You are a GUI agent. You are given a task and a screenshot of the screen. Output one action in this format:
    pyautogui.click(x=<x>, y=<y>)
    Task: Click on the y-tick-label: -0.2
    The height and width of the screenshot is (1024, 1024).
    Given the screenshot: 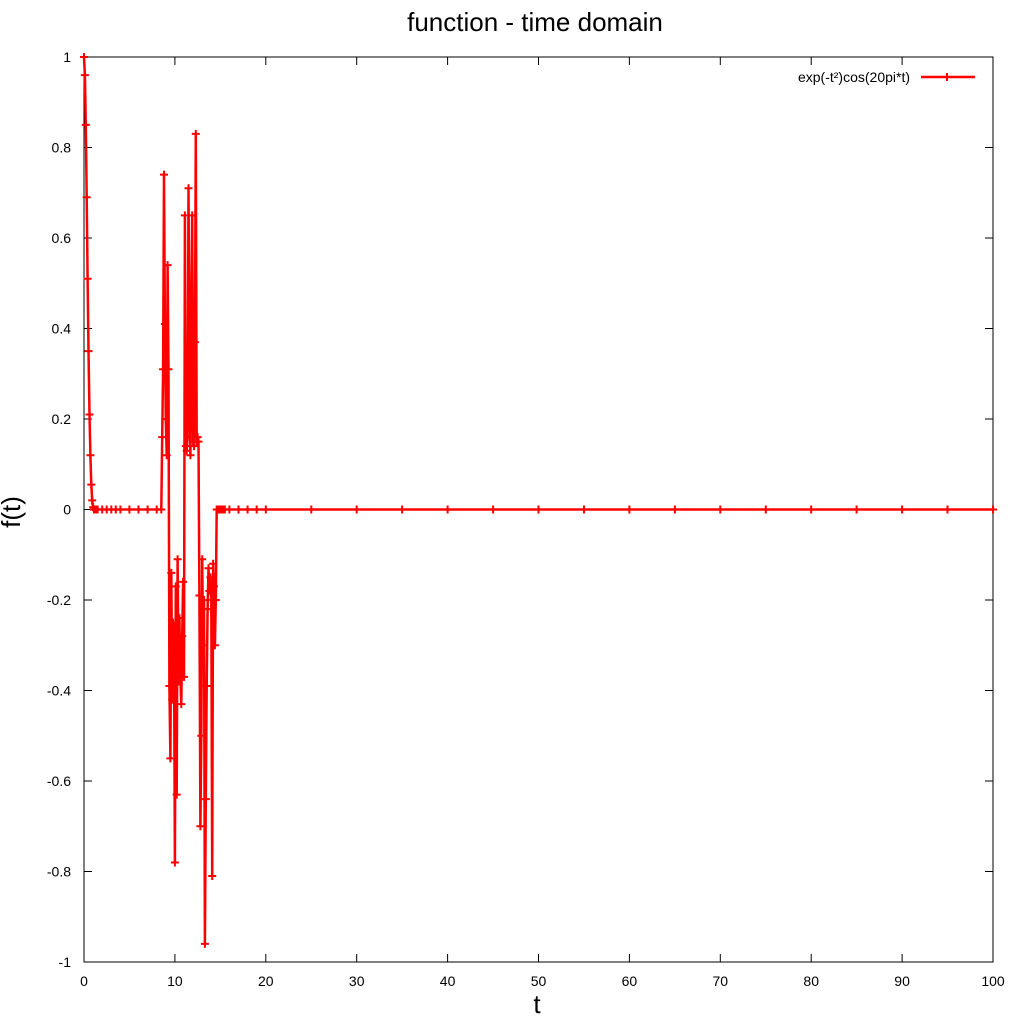 What is the action you would take?
    pyautogui.click(x=59, y=600)
    